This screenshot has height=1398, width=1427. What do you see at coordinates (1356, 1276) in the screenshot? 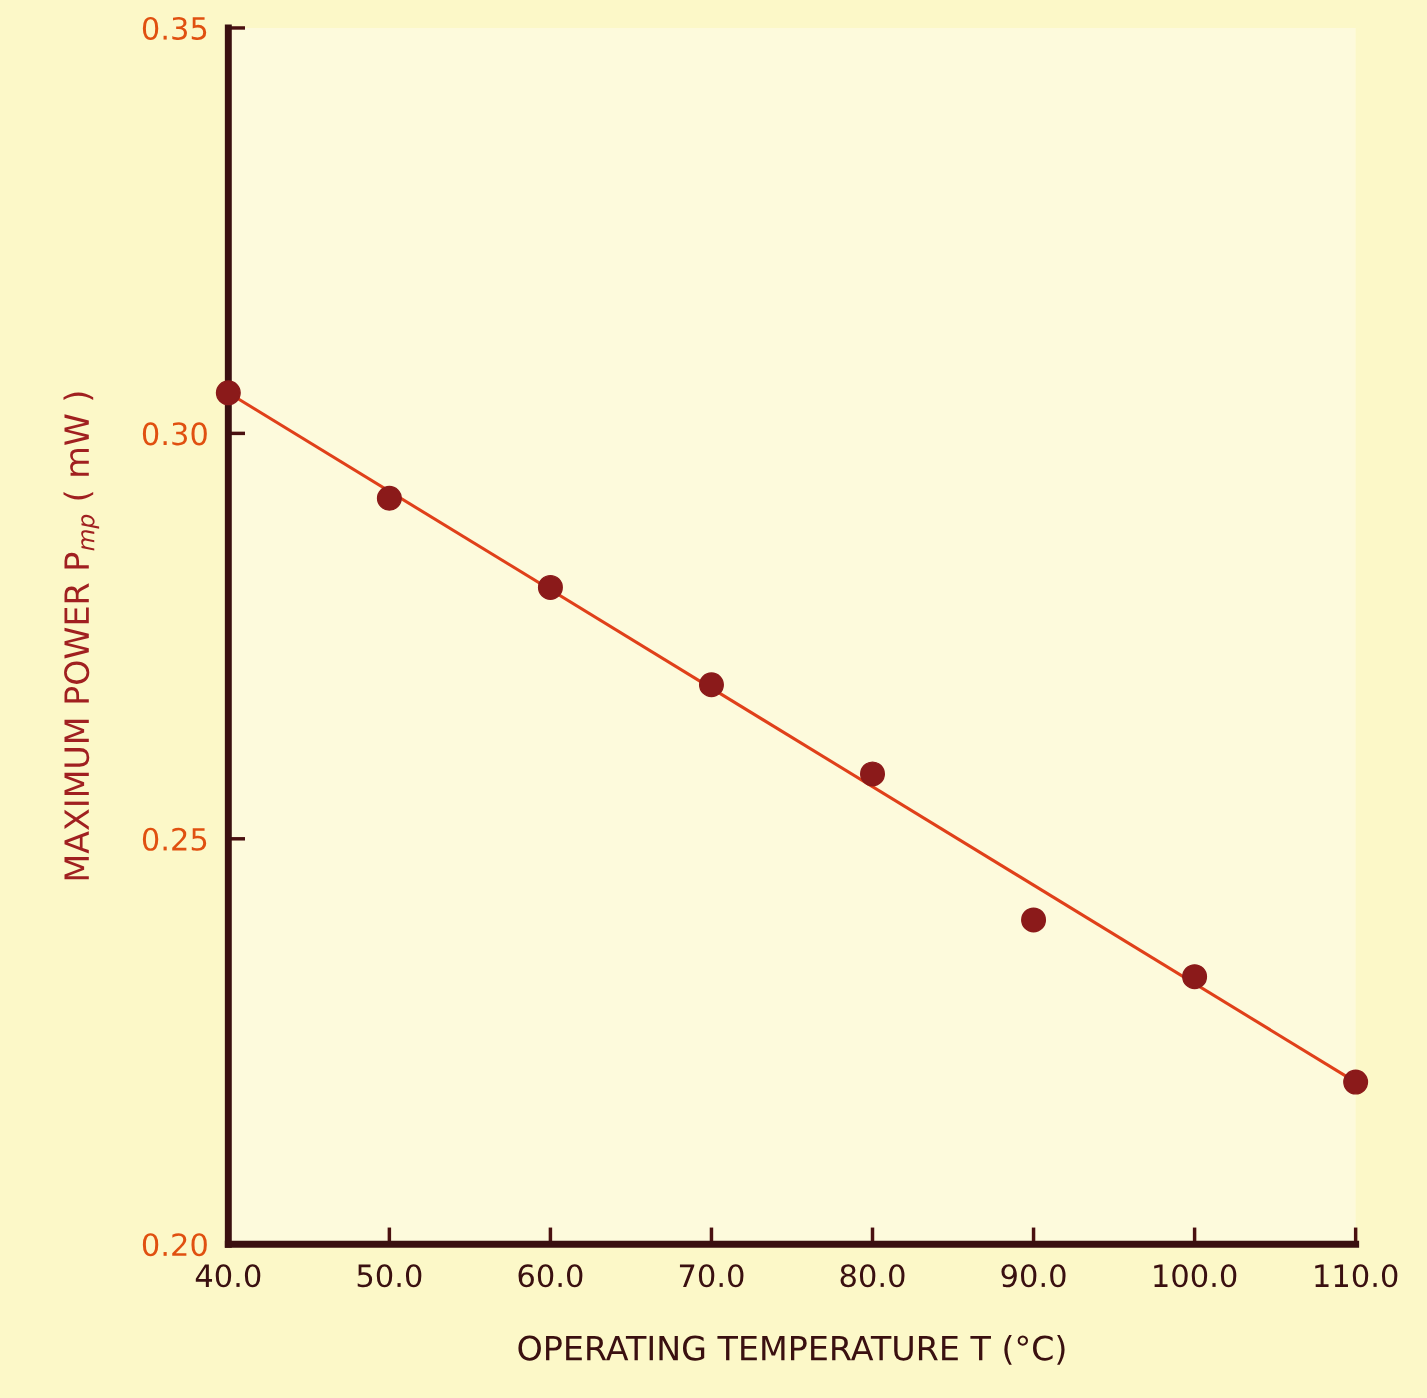
I see `x-tick-label: 110.0` at bounding box center [1356, 1276].